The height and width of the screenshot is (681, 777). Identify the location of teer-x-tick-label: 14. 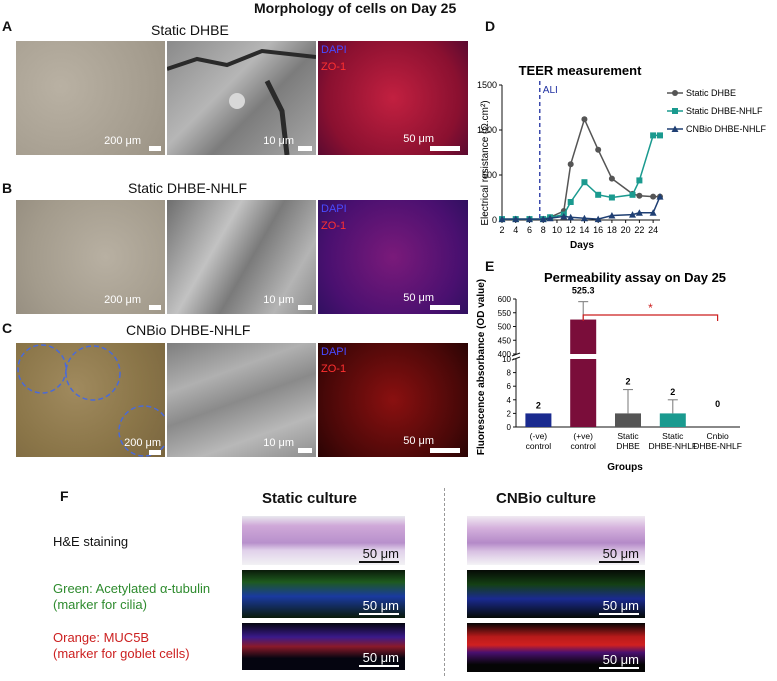
(584, 230).